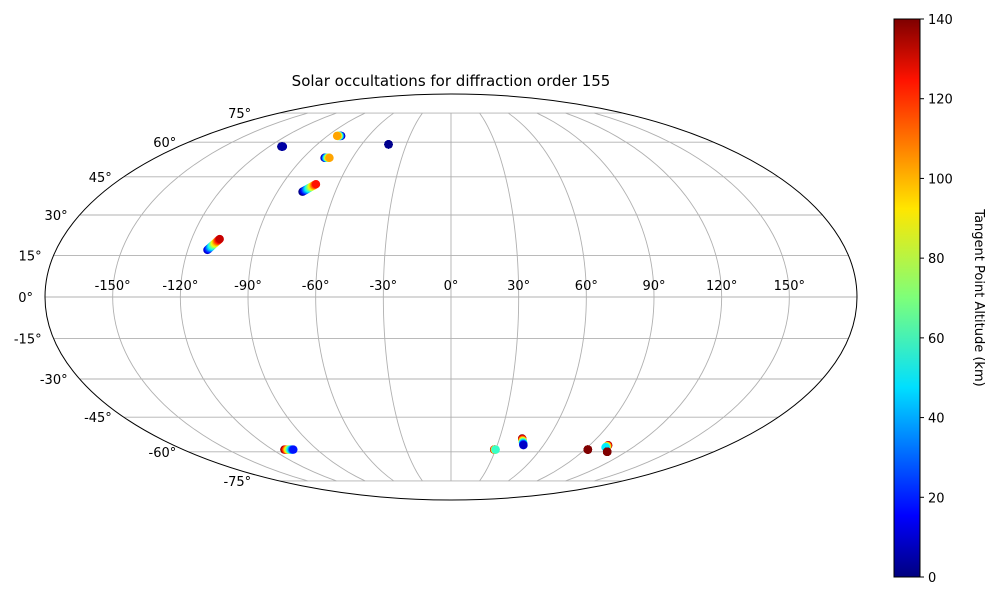  I want to click on longitude-tick-label: -90°, so click(248, 286).